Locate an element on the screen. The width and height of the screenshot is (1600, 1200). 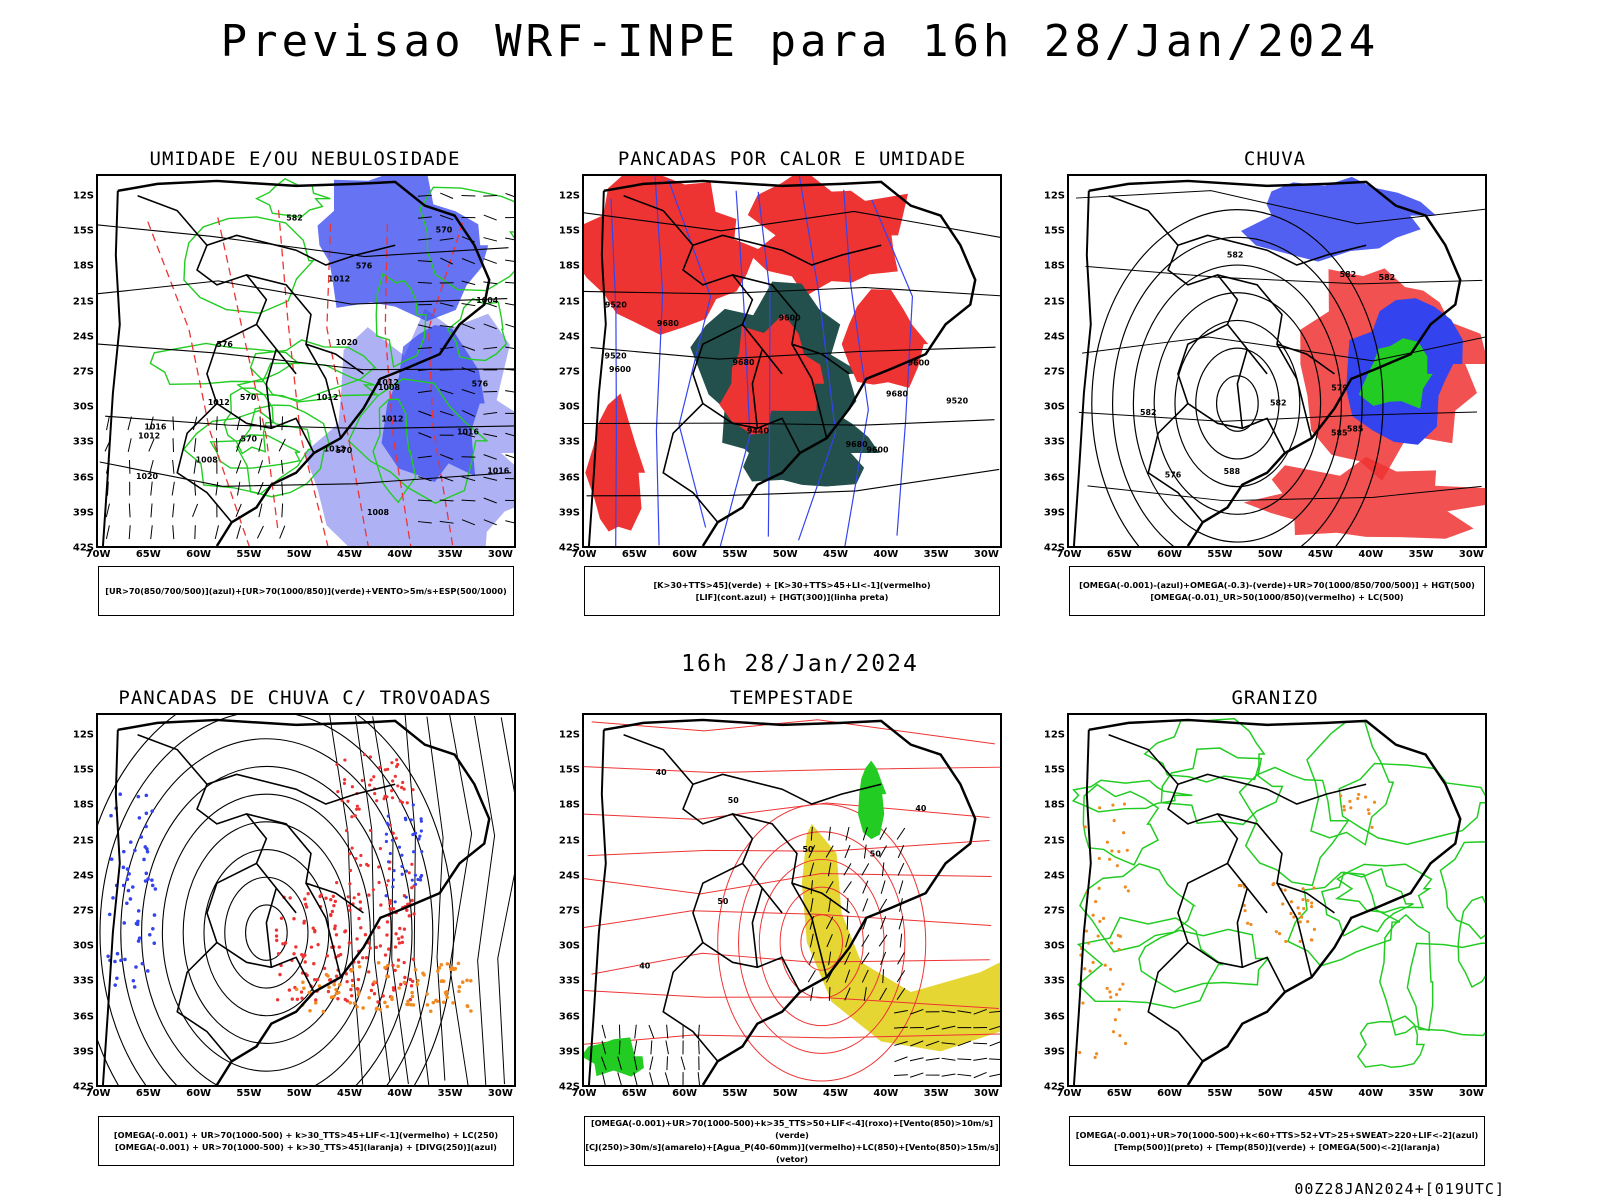
lon-tick: 60W is located at coordinates (199, 554).